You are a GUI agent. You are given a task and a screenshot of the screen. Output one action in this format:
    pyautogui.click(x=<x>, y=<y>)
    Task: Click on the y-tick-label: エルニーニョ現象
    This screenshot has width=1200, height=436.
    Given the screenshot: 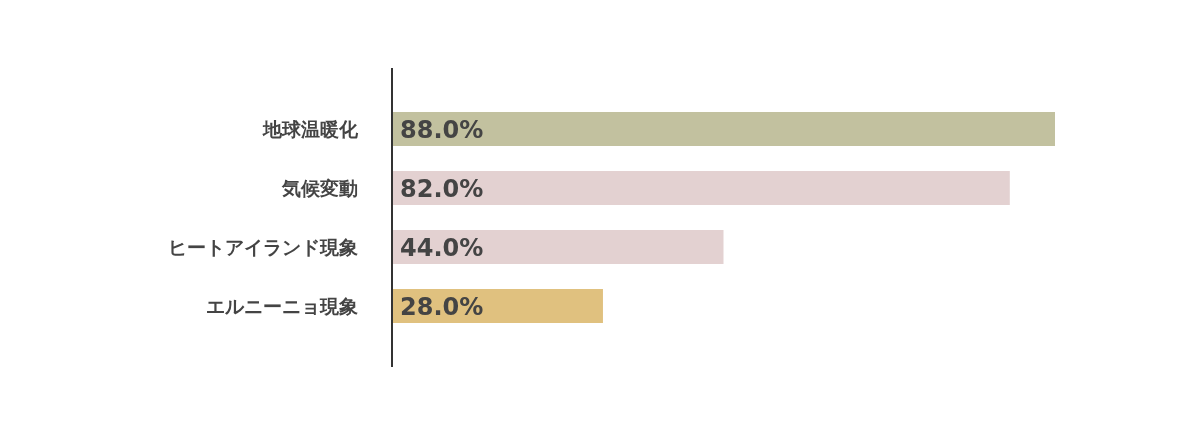 What is the action you would take?
    pyautogui.click(x=282, y=306)
    